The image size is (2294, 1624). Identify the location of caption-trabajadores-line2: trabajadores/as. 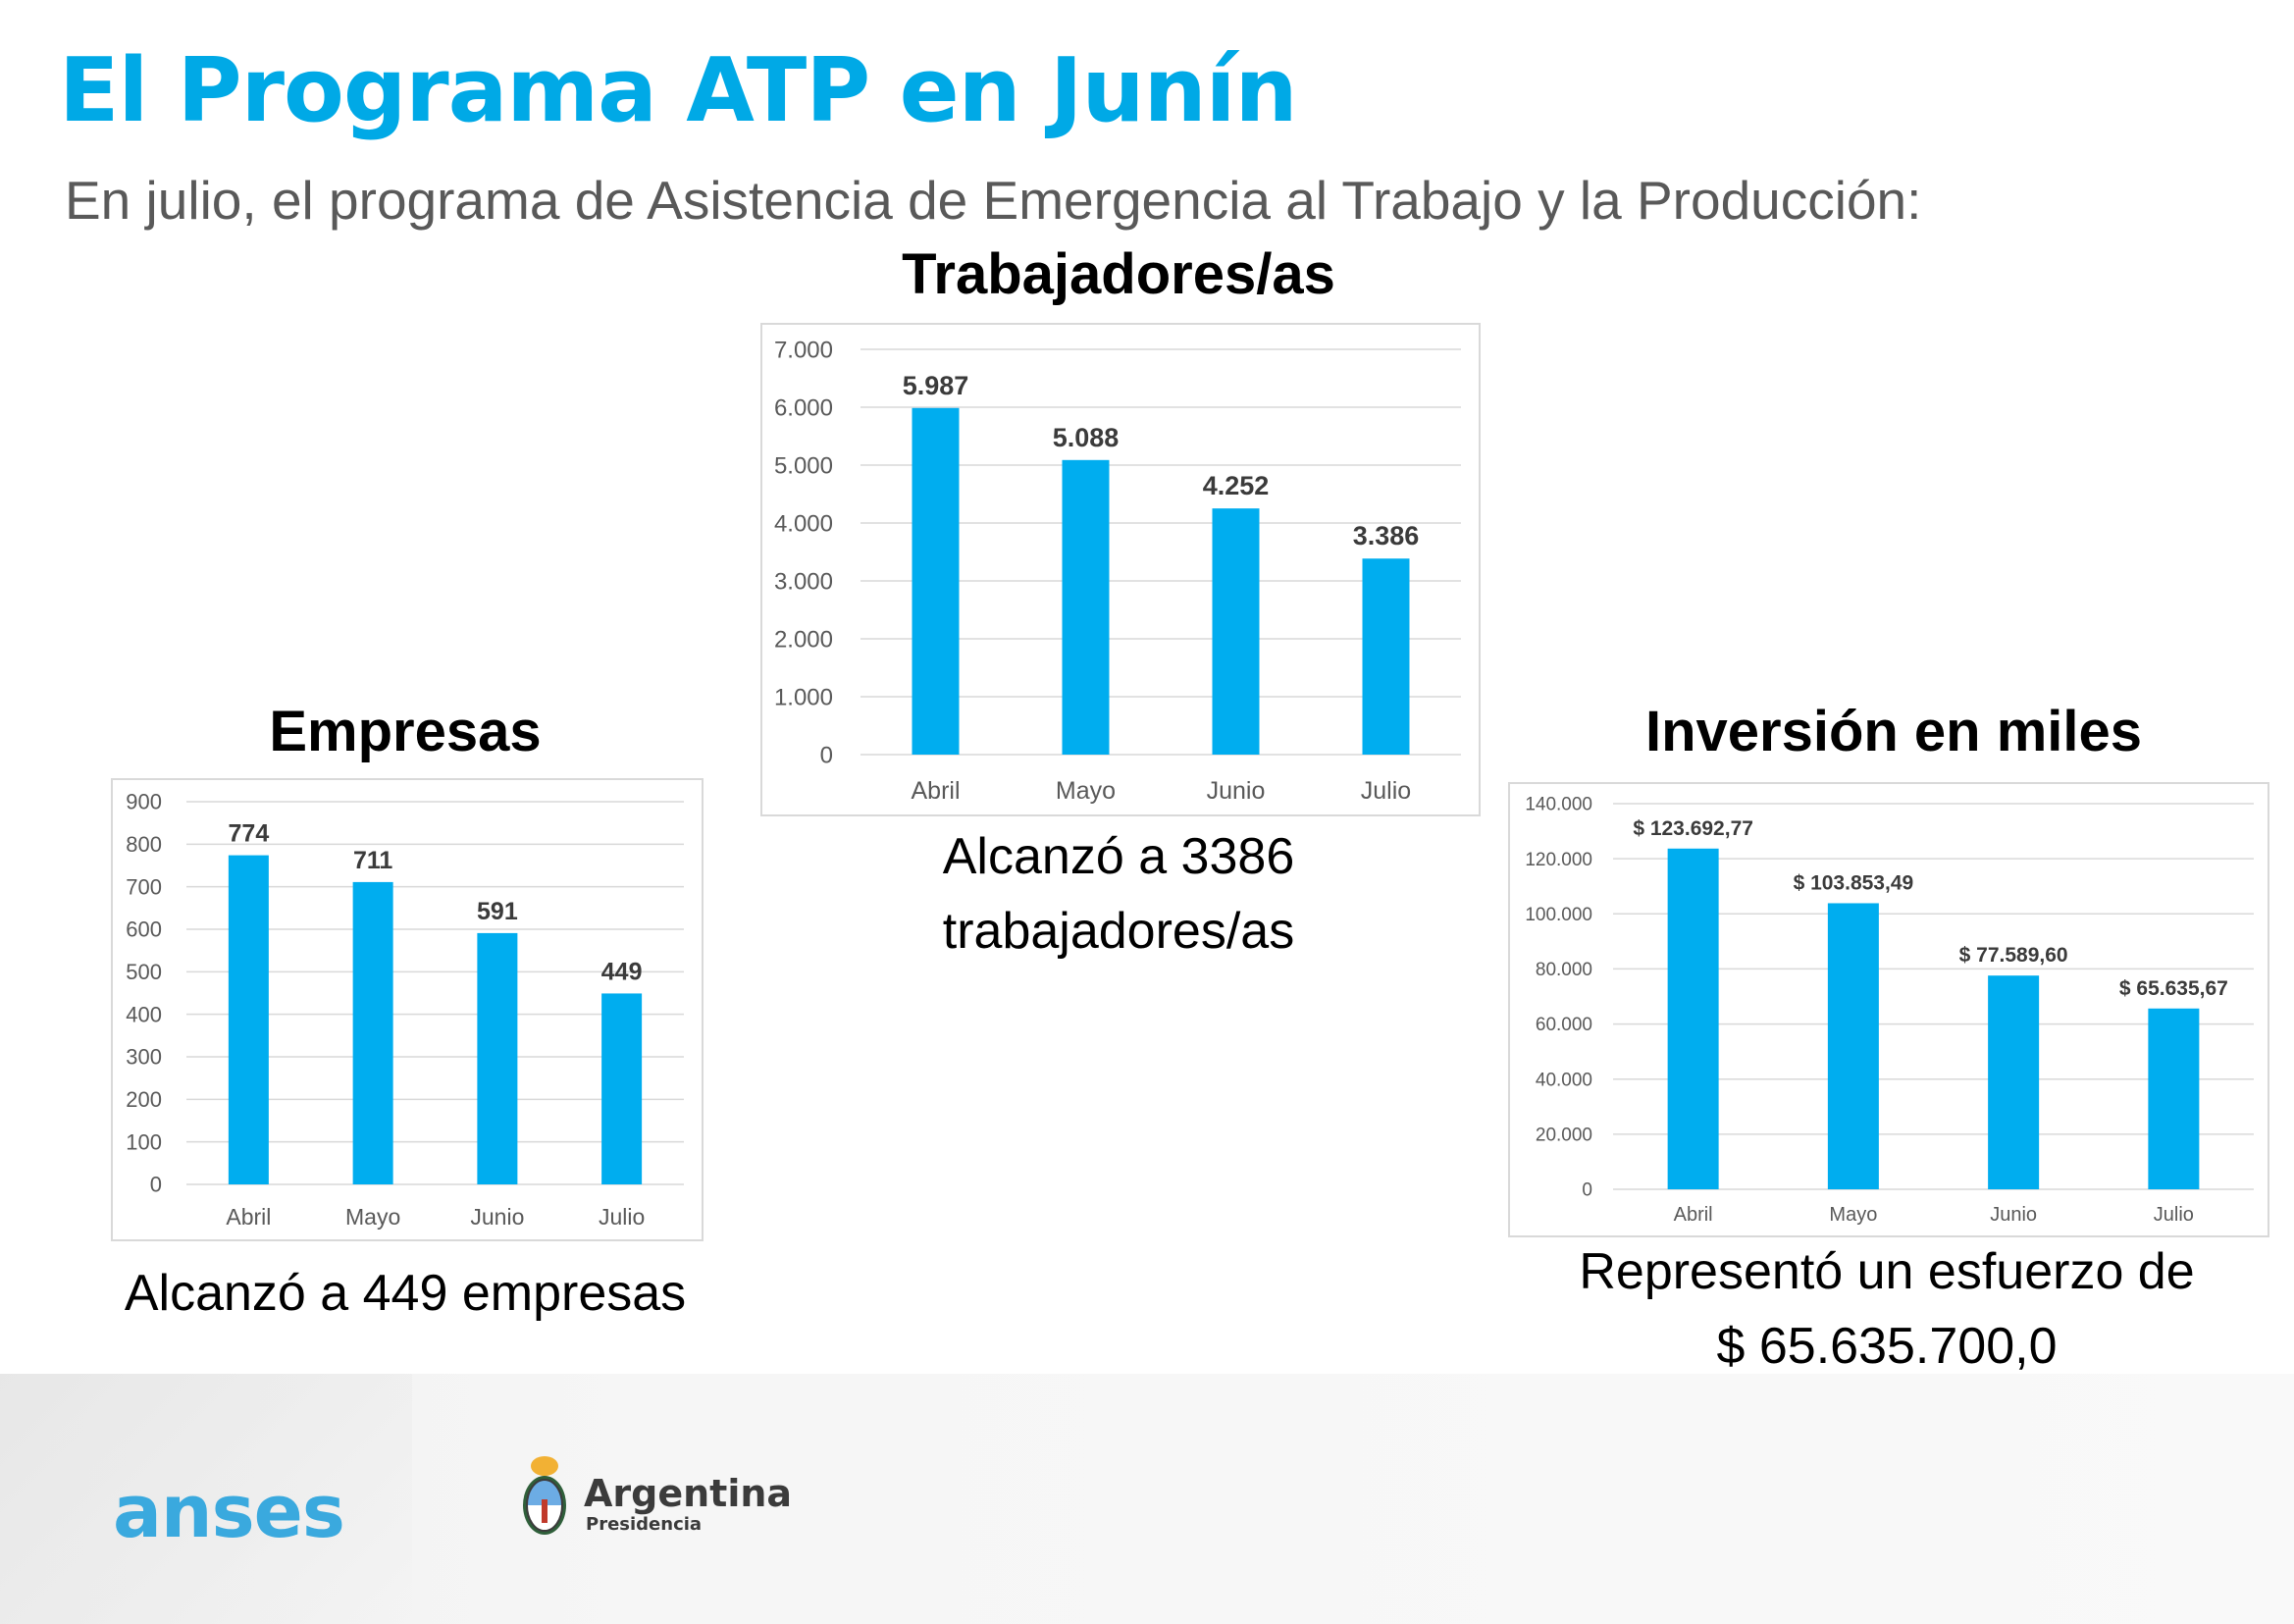
(1118, 931).